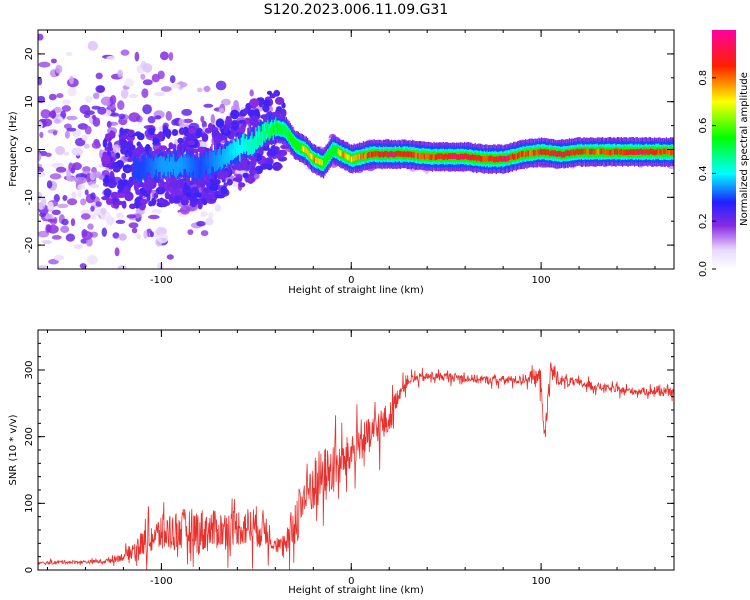 This screenshot has height=600, width=750. Describe the element at coordinates (29, 369) in the screenshot. I see `y-tick-label: 300` at that location.